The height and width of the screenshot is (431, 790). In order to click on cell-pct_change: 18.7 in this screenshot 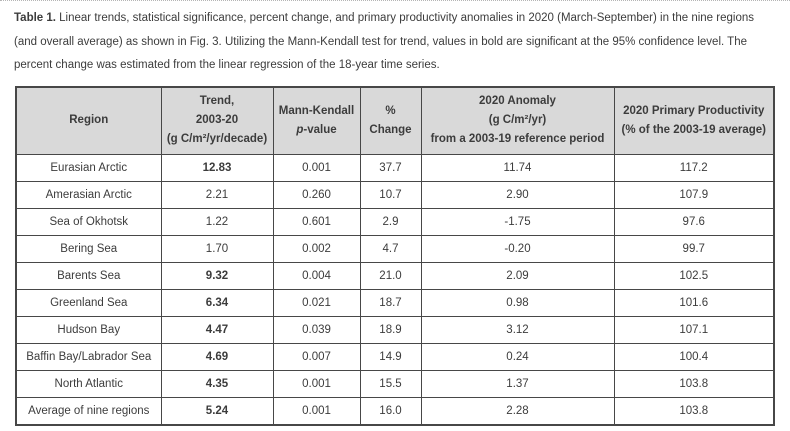, I will do `click(390, 302)`.